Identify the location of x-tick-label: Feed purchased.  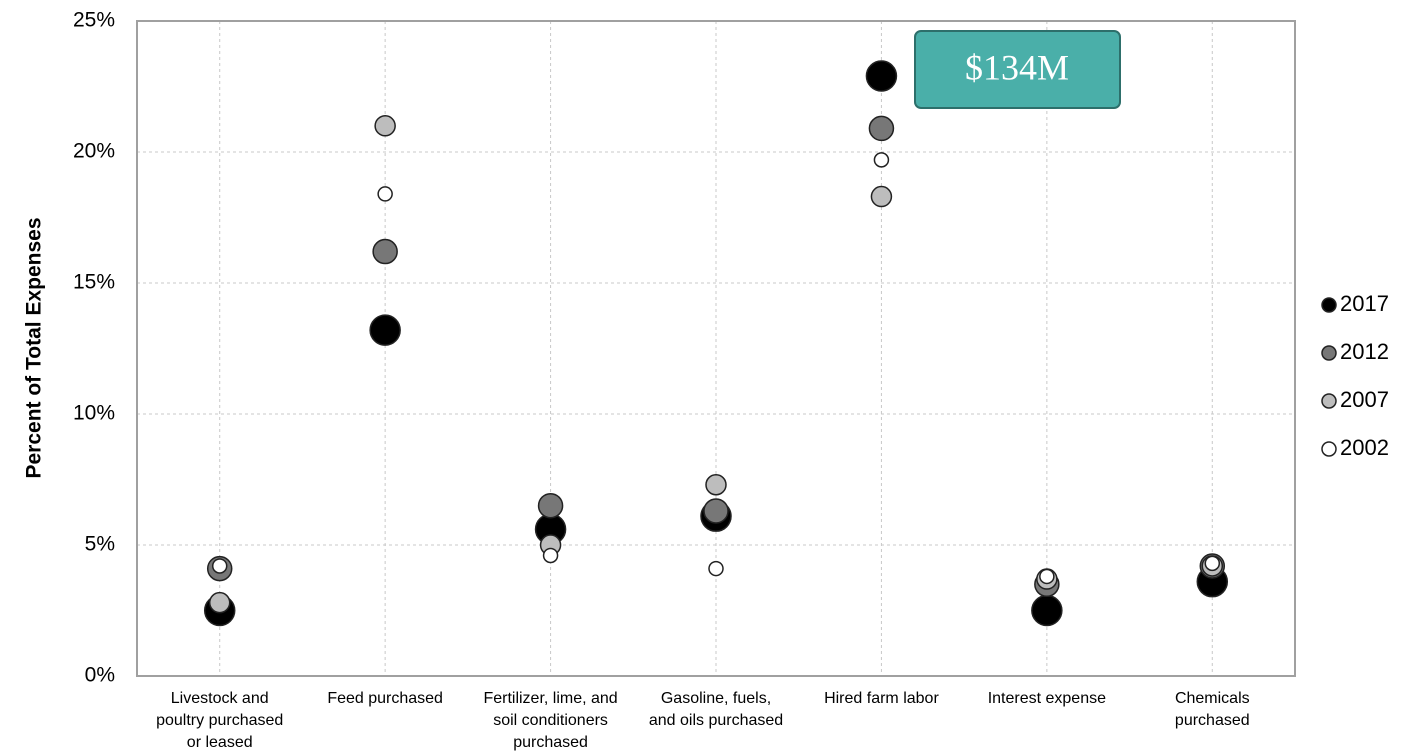
(385, 698).